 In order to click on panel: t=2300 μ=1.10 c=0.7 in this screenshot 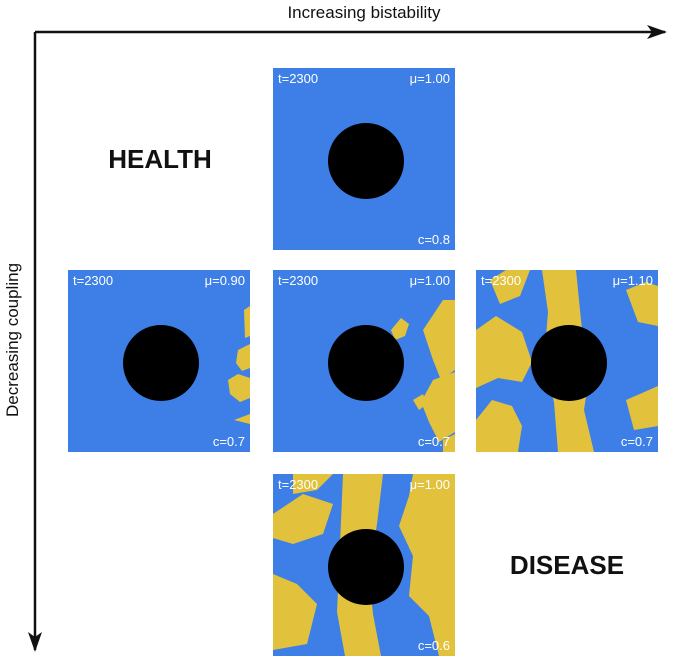, I will do `click(567, 361)`.